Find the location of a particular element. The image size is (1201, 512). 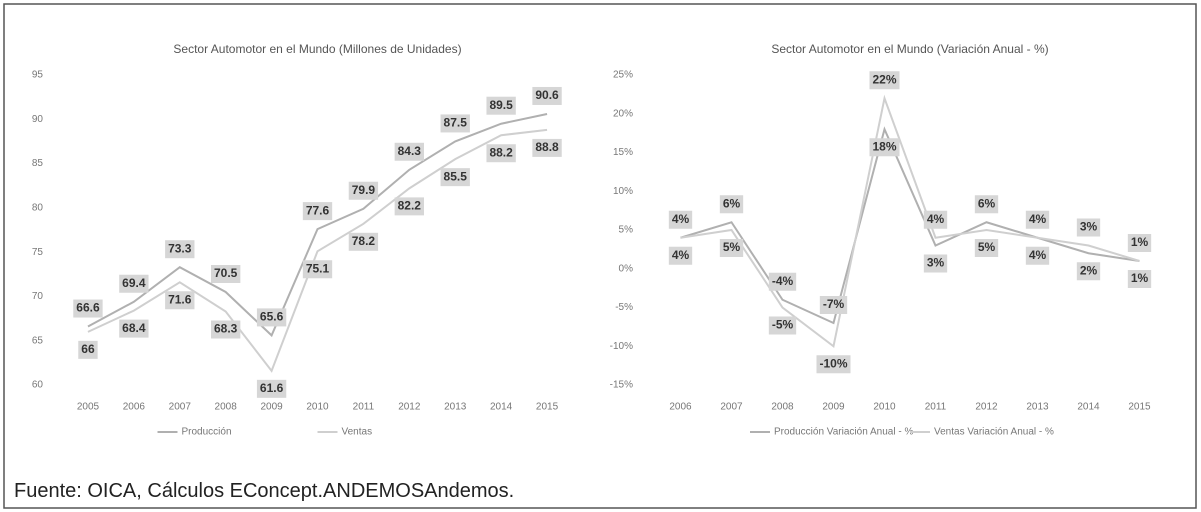

data-label: 84.3 is located at coordinates (410, 151).